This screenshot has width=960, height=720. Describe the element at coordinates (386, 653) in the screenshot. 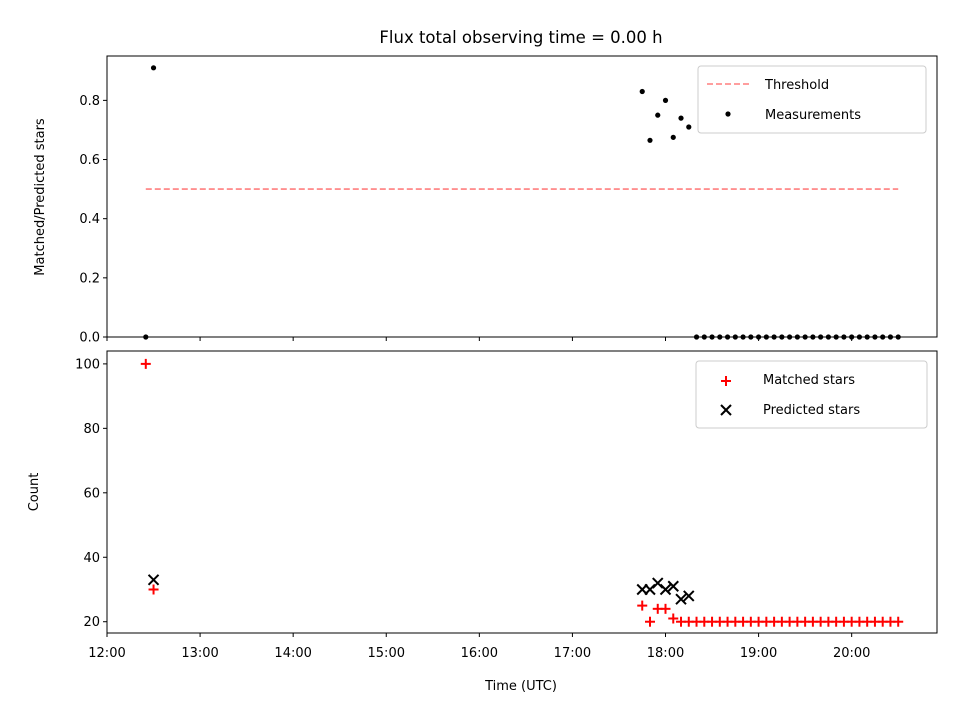

I see `x-tick-label: 15:00` at that location.